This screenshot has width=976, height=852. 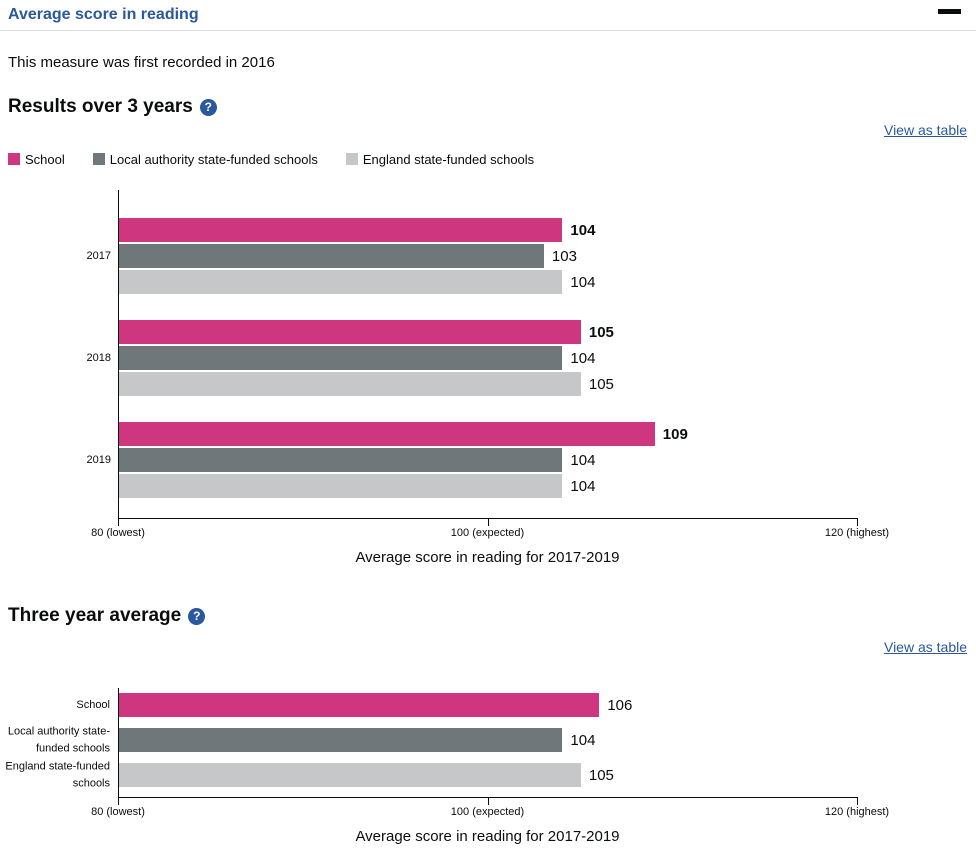 What do you see at coordinates (95, 615) in the screenshot?
I see `section-heading-text: Three year average` at bounding box center [95, 615].